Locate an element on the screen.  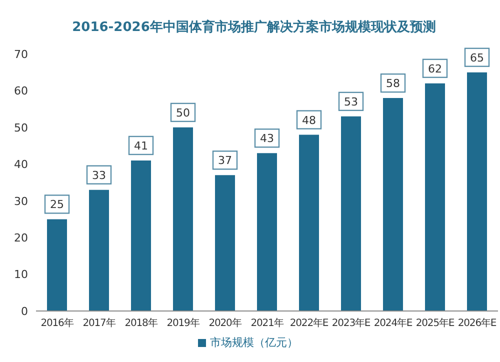
legend-label: 市场规模（亿元） is located at coordinates (254, 342).